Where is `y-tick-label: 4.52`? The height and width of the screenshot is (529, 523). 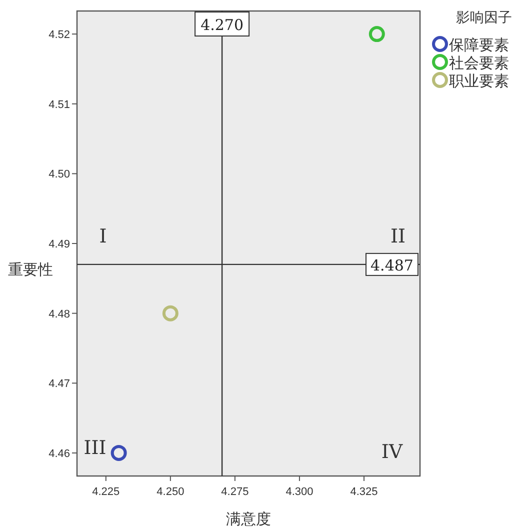 y-tick-label: 4.52 is located at coordinates (59, 35).